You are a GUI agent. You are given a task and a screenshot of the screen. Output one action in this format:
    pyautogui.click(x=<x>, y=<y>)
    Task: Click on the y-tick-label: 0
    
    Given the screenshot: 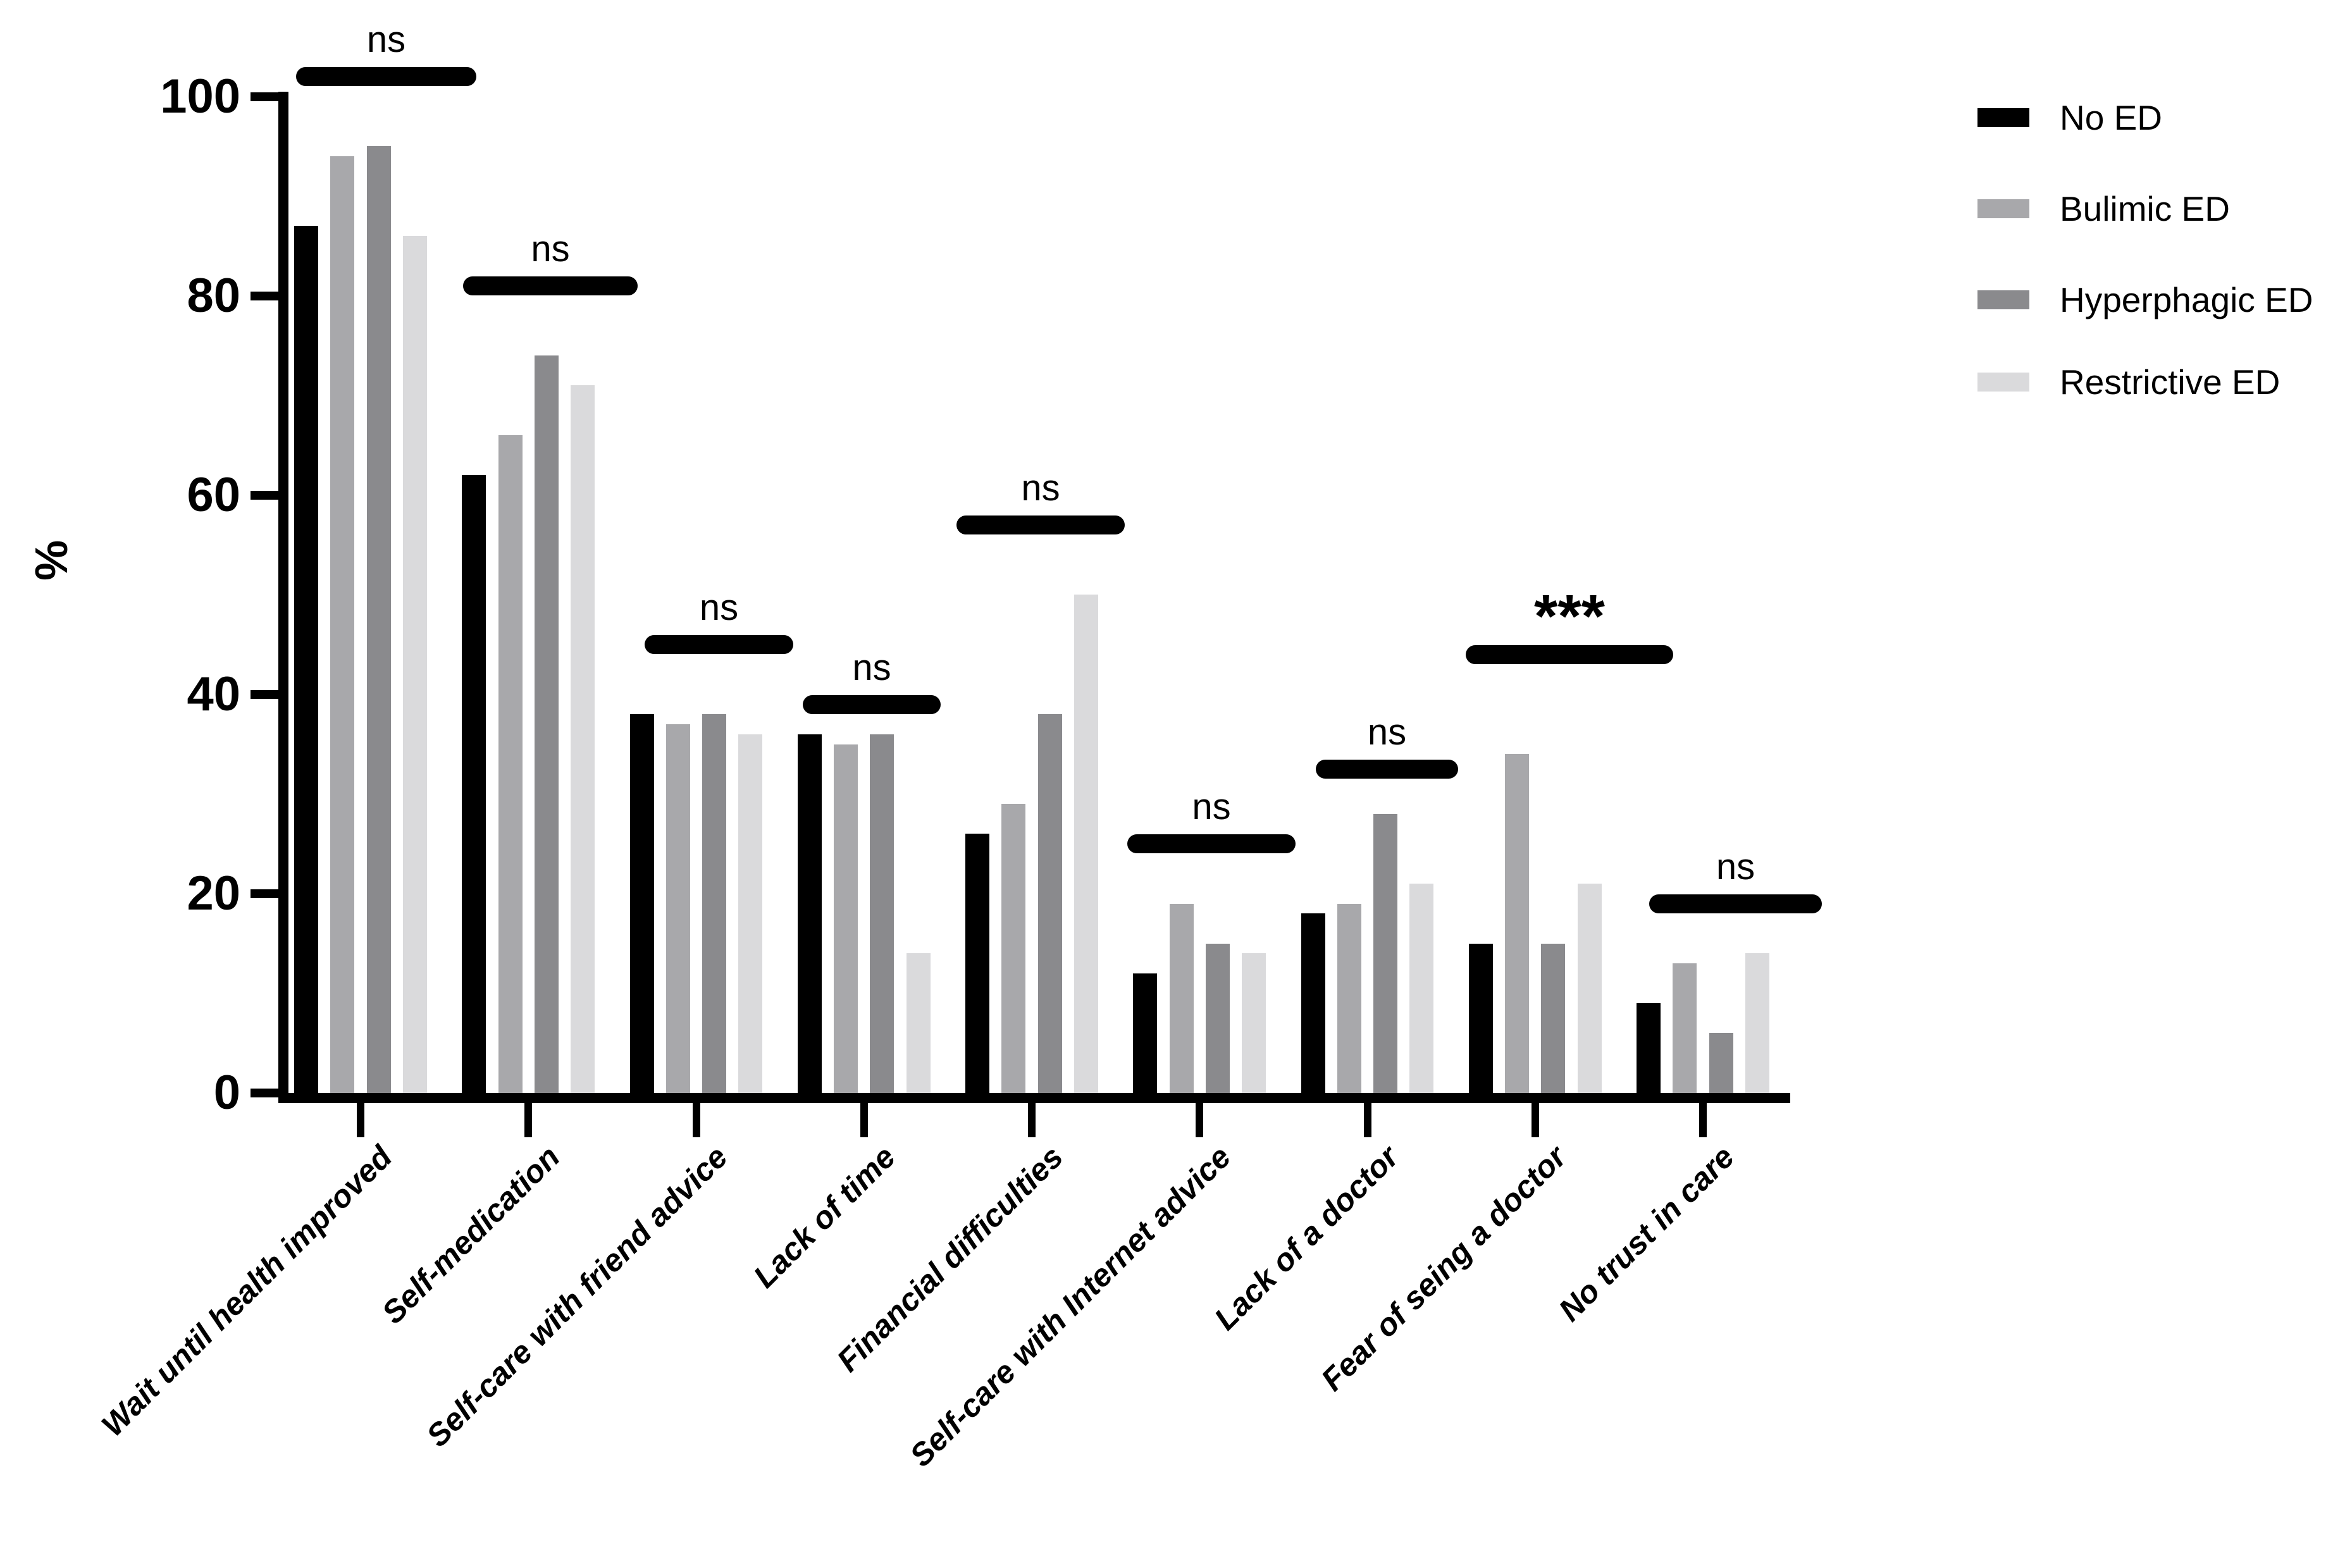 What is the action you would take?
    pyautogui.click(x=226, y=1093)
    